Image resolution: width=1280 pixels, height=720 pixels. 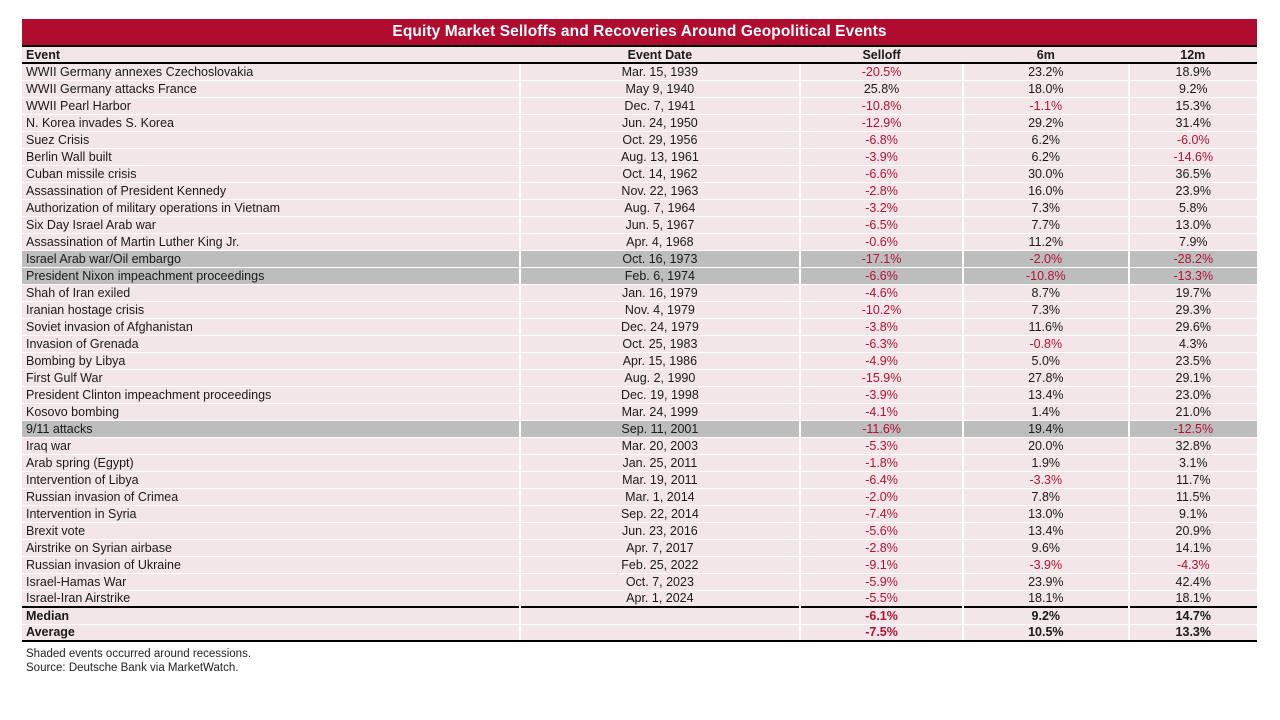 I want to click on cell-event: Arab spring (Egypt), so click(x=271, y=463).